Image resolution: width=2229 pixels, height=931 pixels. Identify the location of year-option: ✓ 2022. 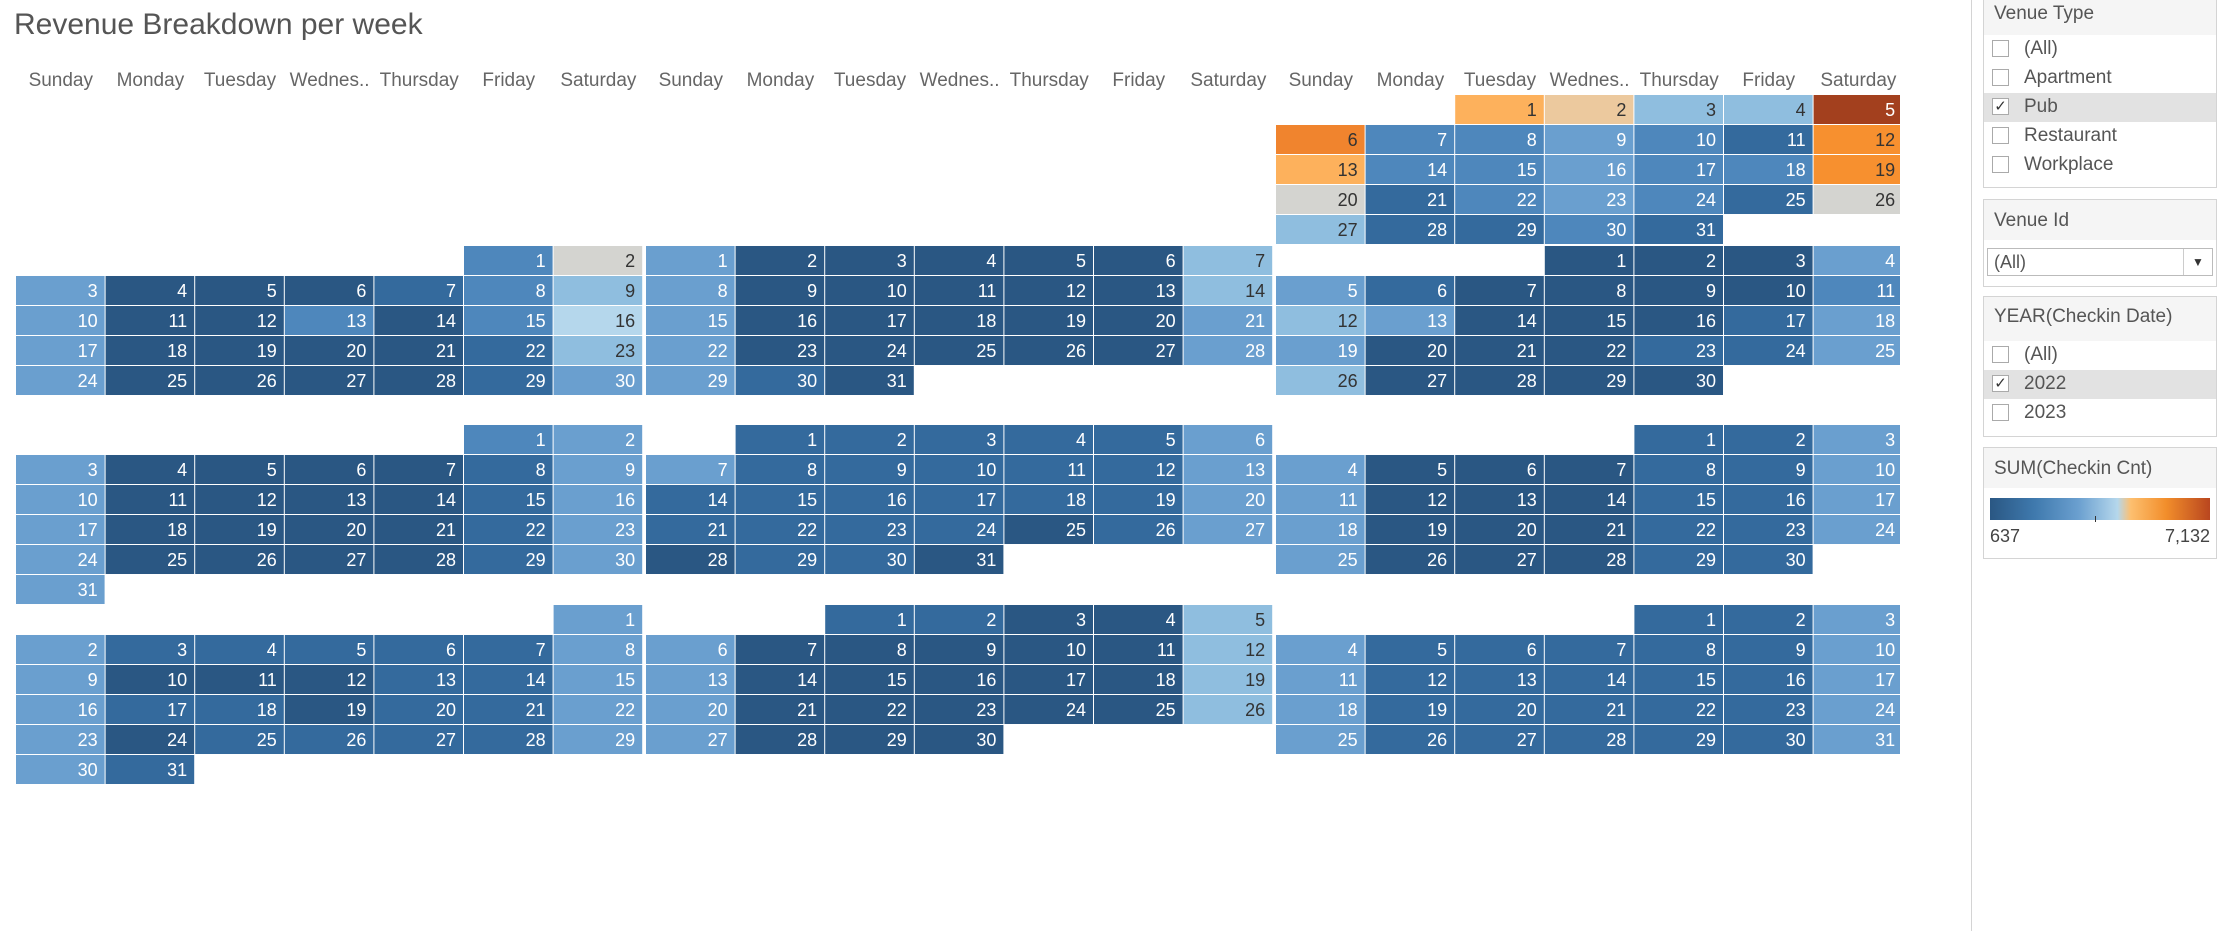
(2100, 384).